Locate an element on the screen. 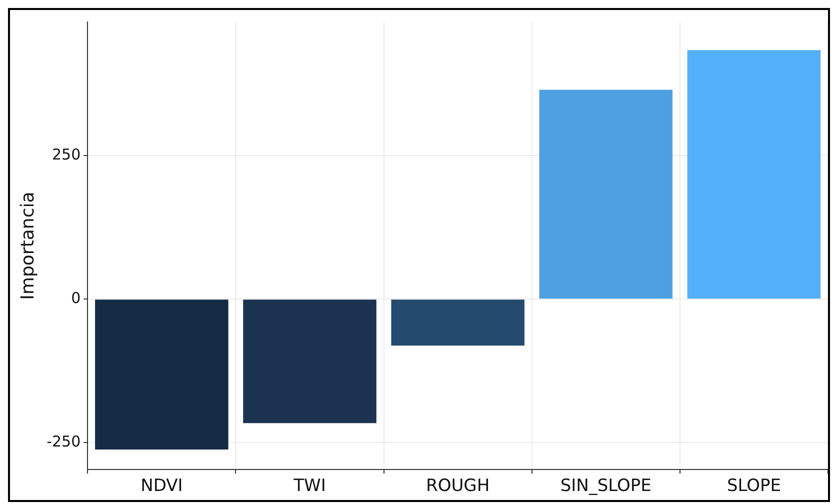  y-tick-label: 0 is located at coordinates (76, 298).